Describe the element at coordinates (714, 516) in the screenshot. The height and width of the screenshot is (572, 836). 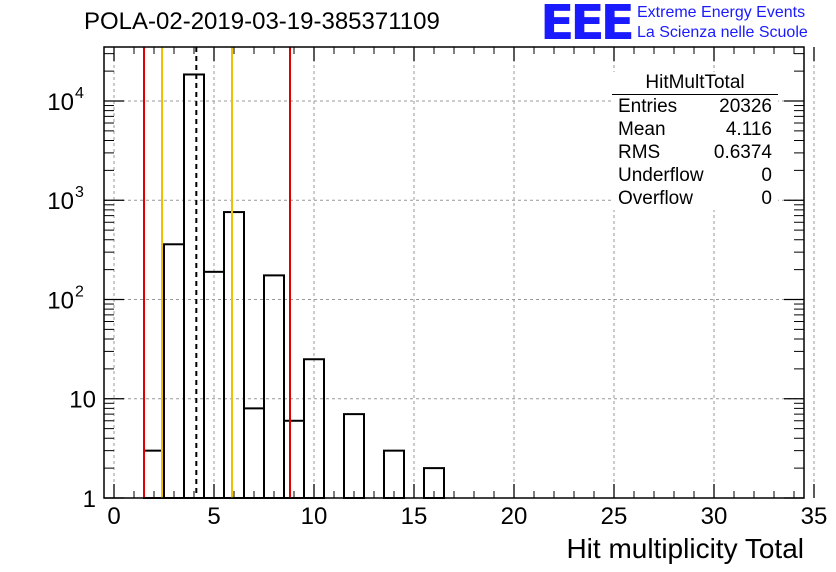
I see `x-tick-label: 30` at that location.